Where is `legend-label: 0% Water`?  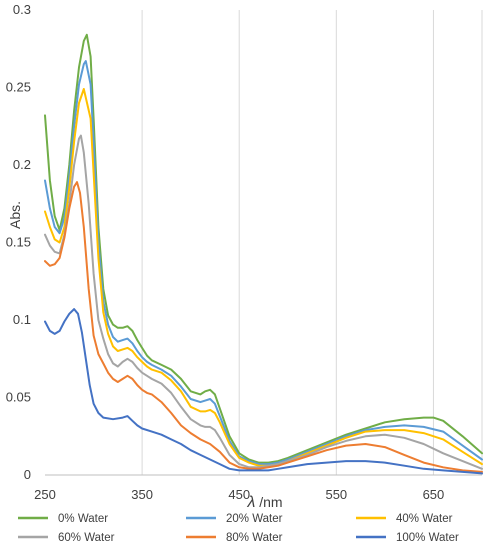
legend-label: 0% Water is located at coordinates (83, 519).